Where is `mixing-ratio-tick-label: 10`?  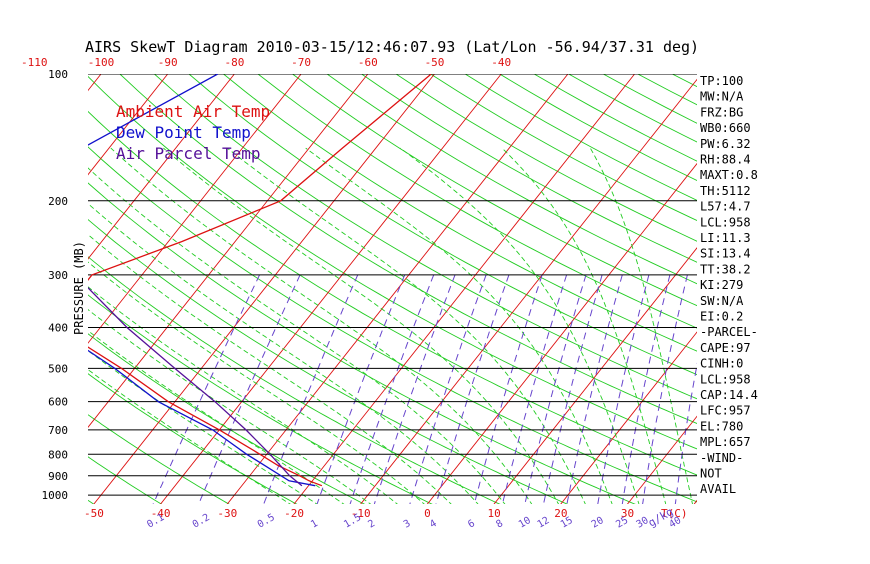 mixing-ratio-tick-label: 10 is located at coordinates (525, 523).